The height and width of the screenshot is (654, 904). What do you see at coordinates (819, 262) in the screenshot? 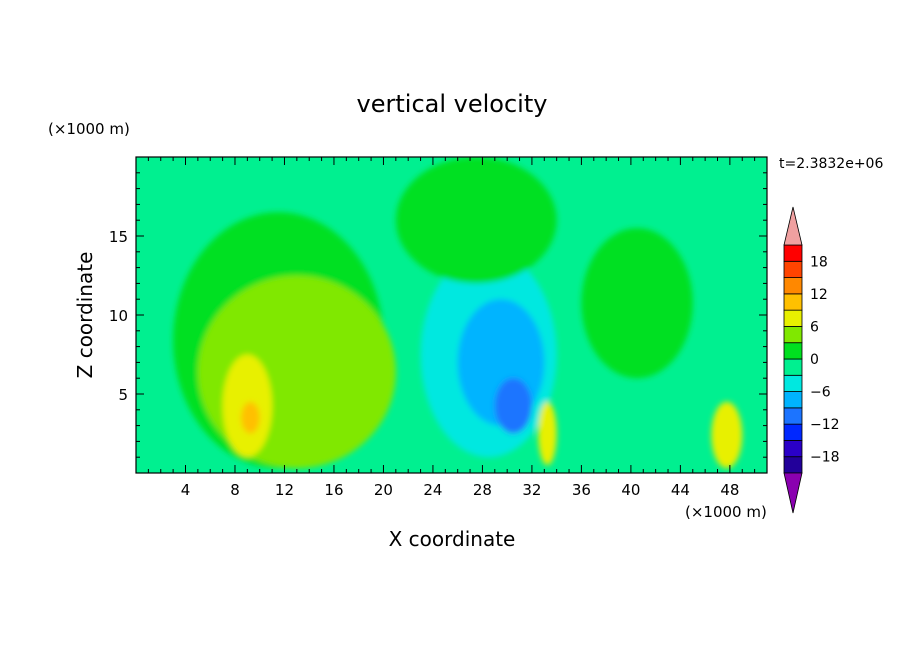
I see `colorbar-tick-label: 18` at bounding box center [819, 262].